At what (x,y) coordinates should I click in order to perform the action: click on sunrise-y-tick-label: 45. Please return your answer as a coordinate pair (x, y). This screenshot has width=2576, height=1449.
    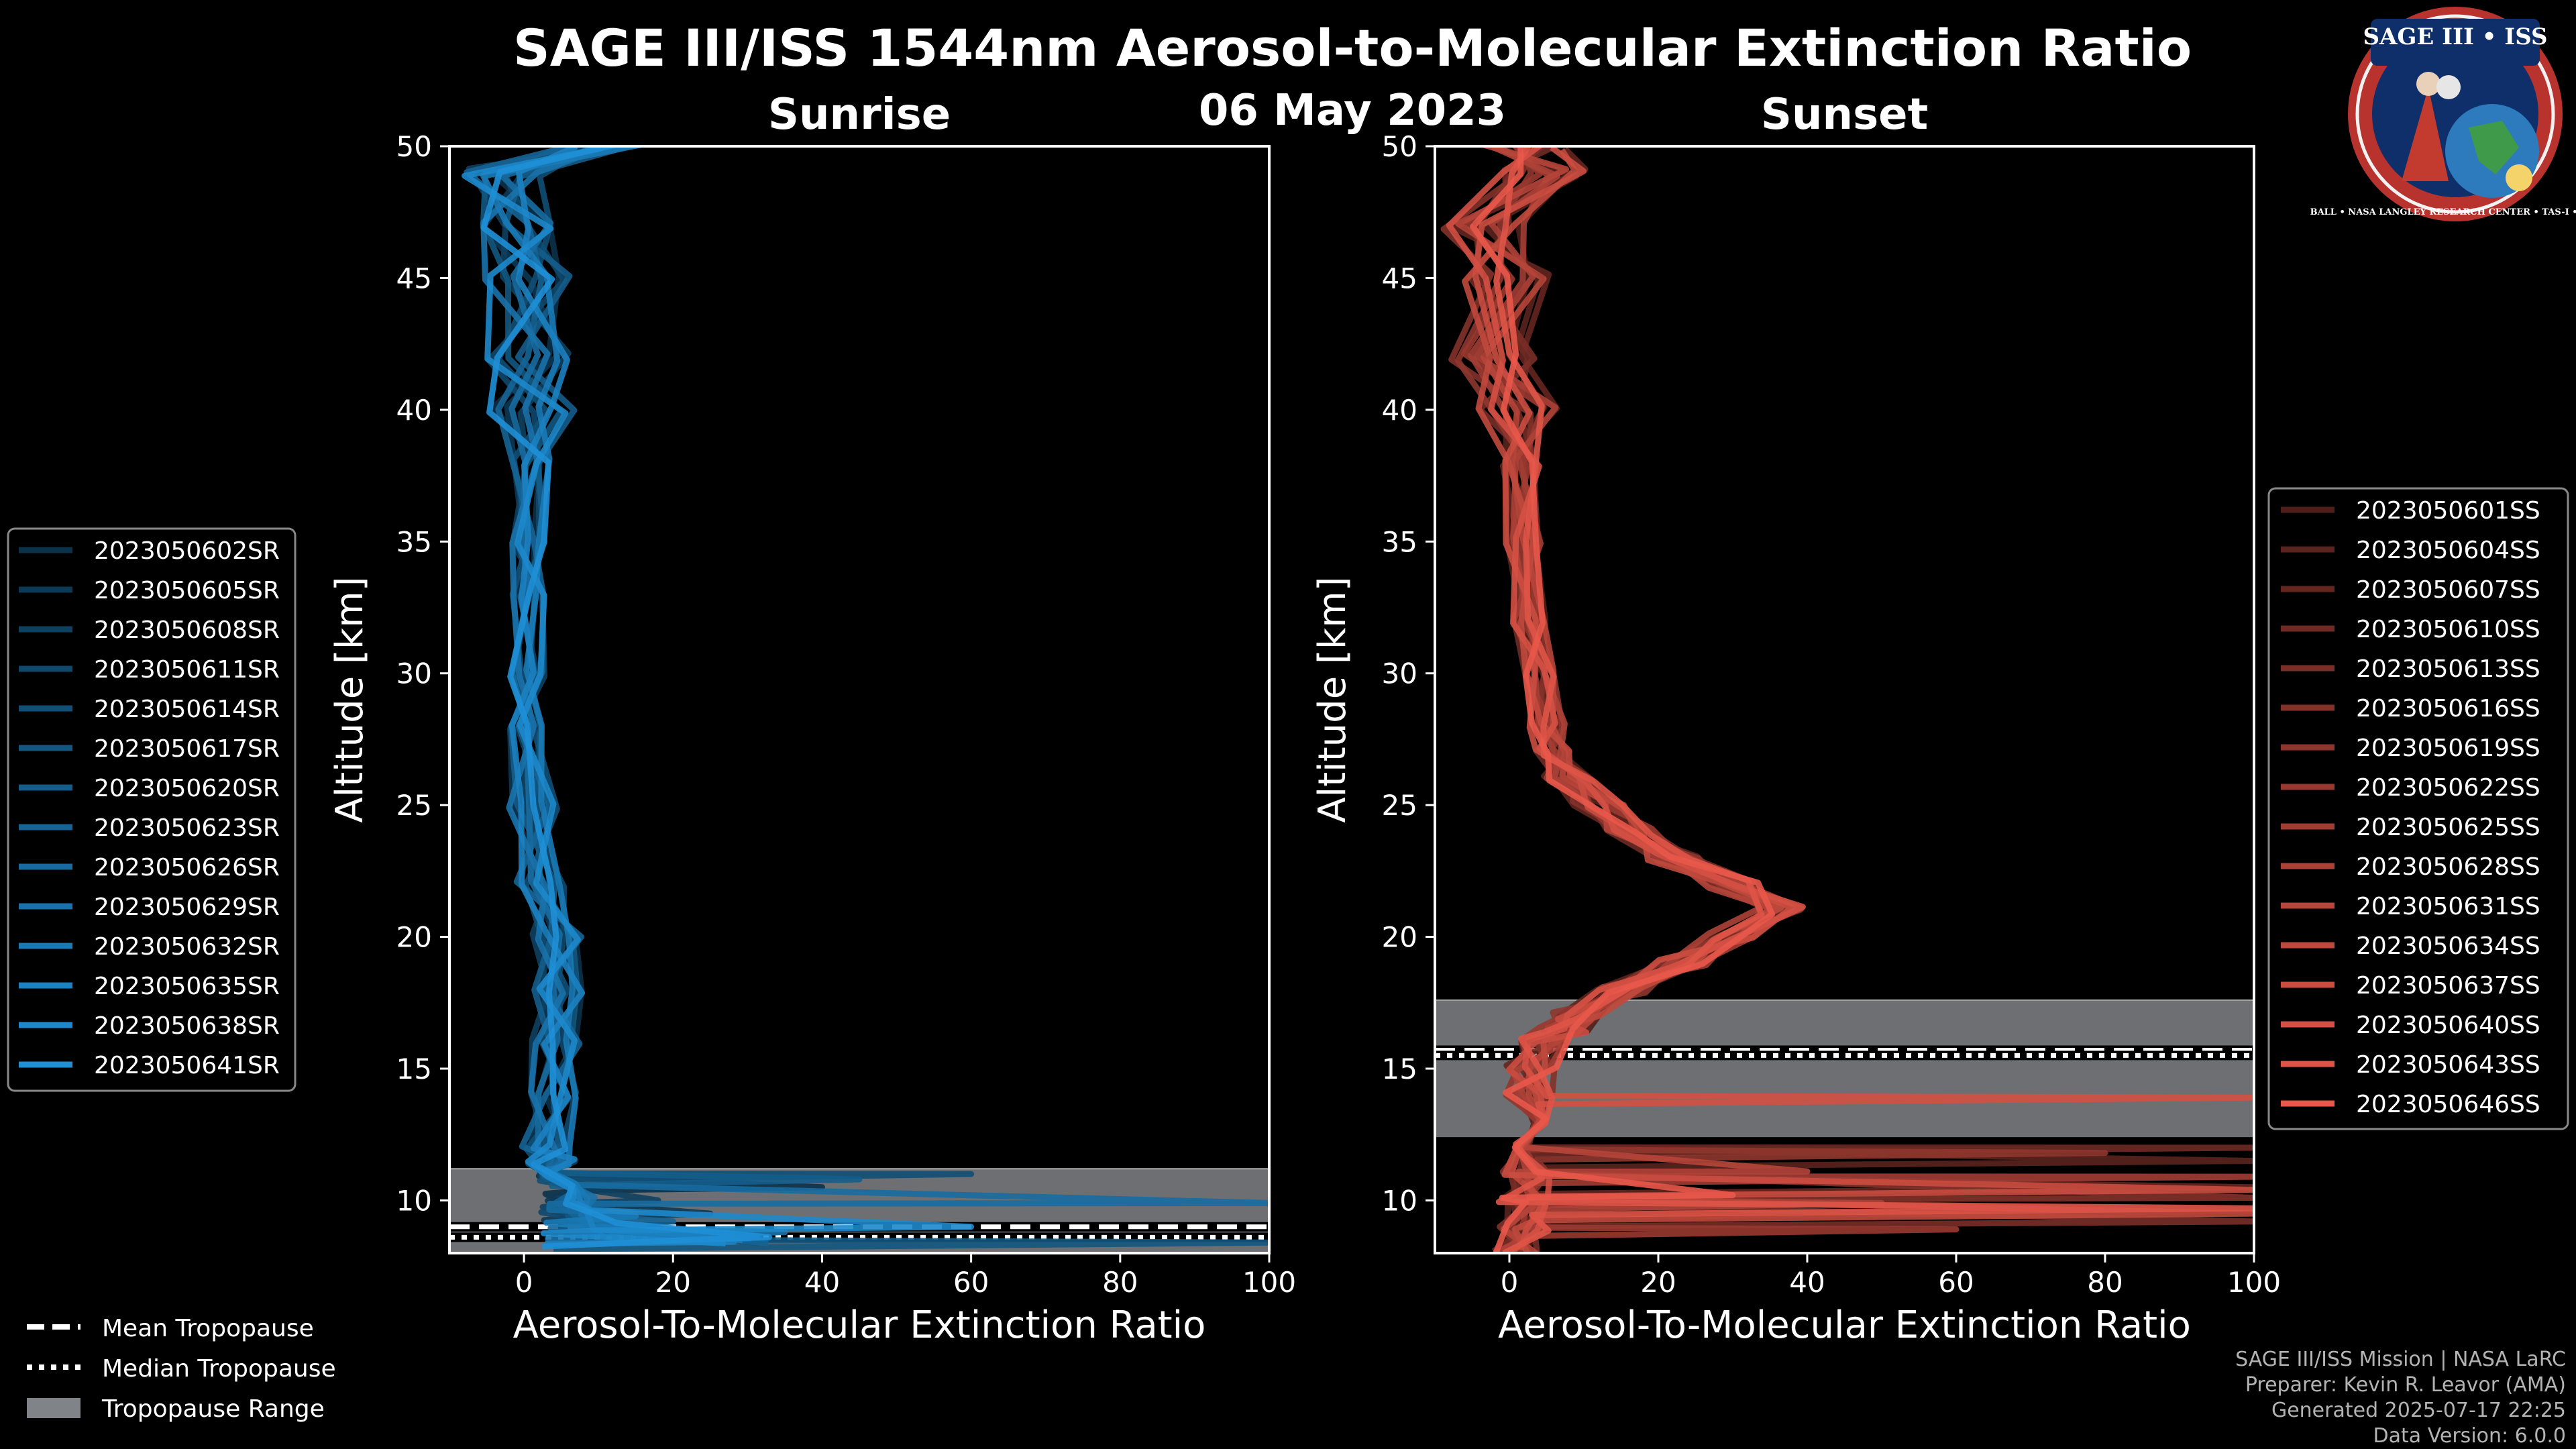
    Looking at the image, I should click on (414, 278).